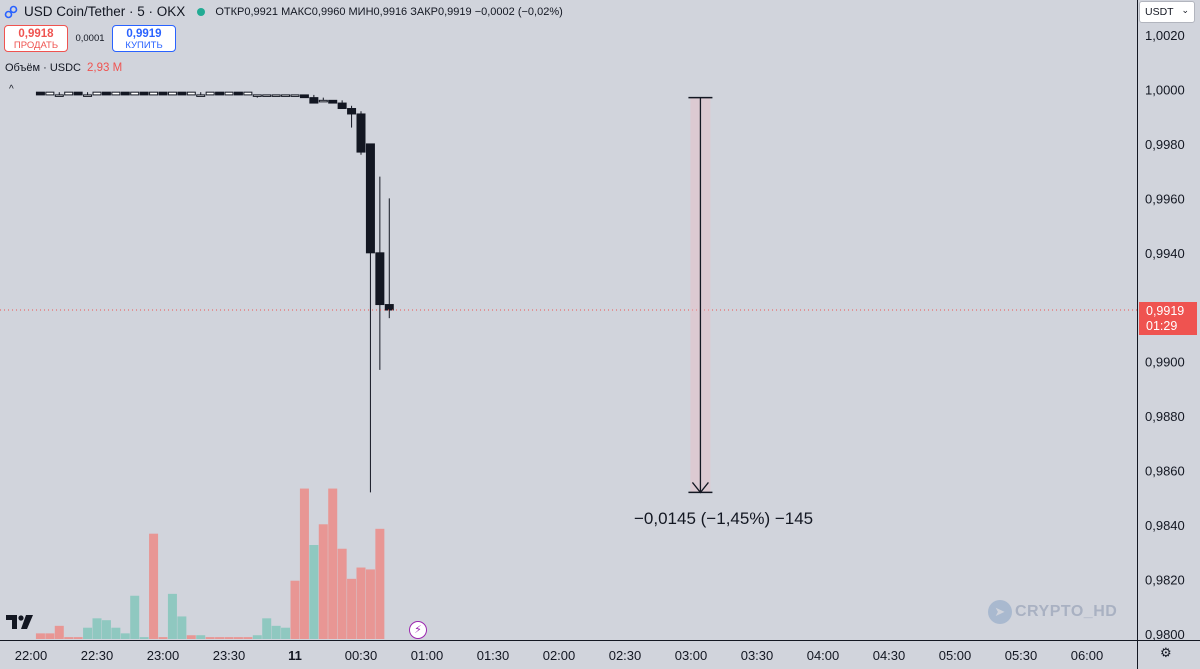 This screenshot has width=1200, height=669. I want to click on price-tick-label: 1,0020, so click(1165, 35).